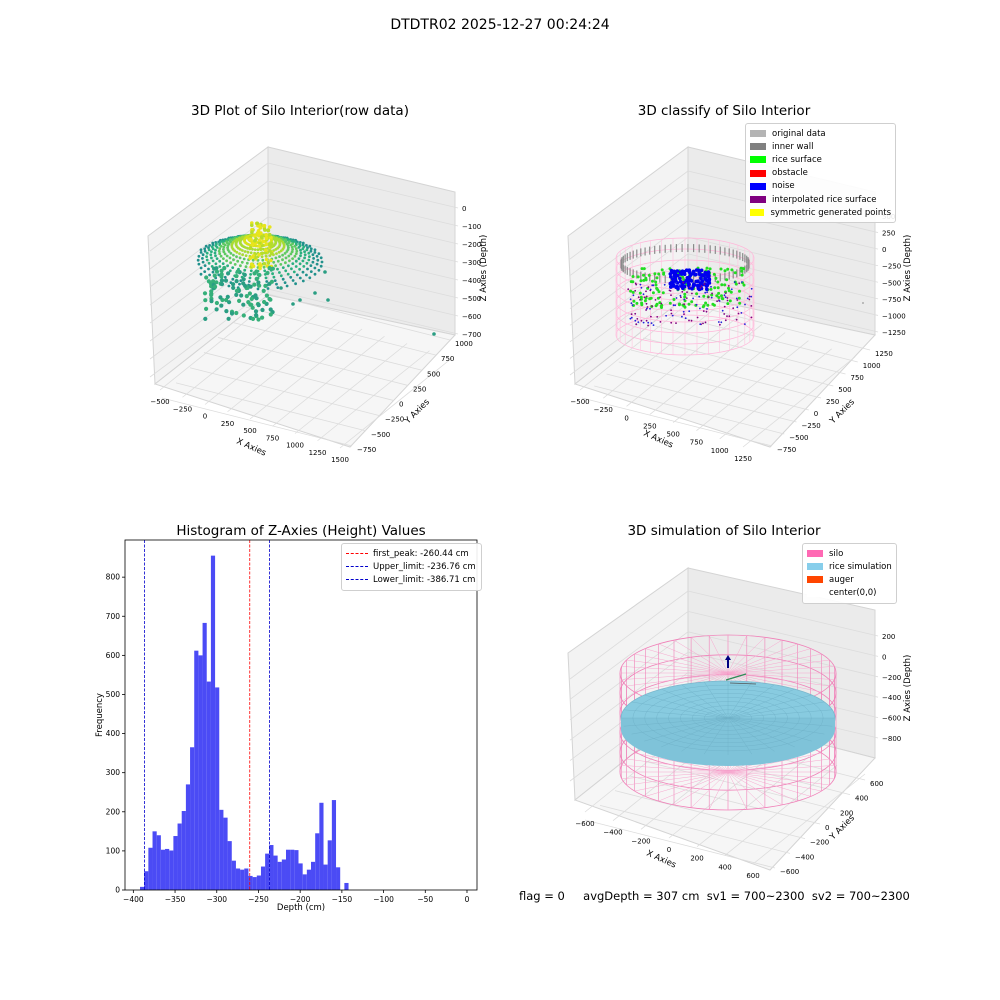 This screenshot has height=1000, width=1000. What do you see at coordinates (888, 637) in the screenshot?
I see `panel4-ztick-label: 200` at bounding box center [888, 637].